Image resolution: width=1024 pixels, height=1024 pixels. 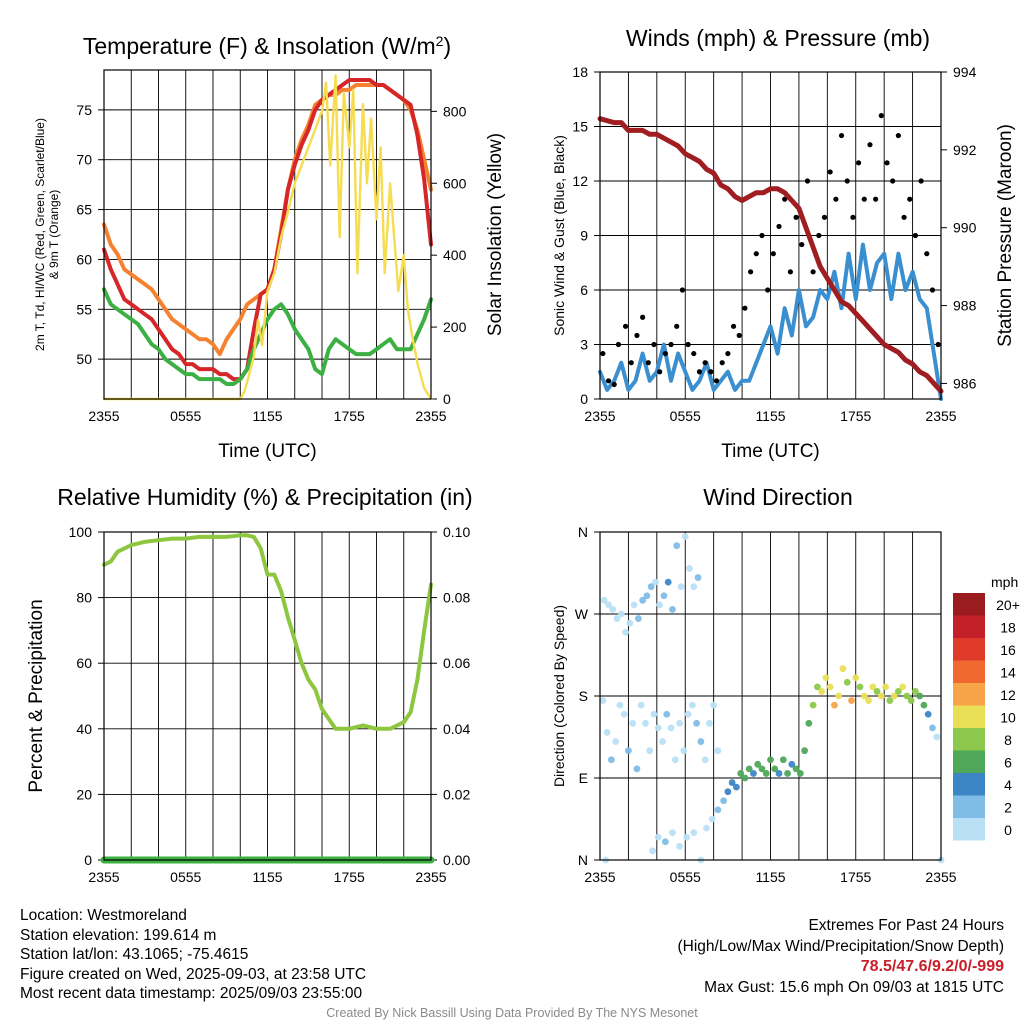 What do you see at coordinates (582, 614) in the screenshot?
I see `y-tick-label: W` at bounding box center [582, 614].